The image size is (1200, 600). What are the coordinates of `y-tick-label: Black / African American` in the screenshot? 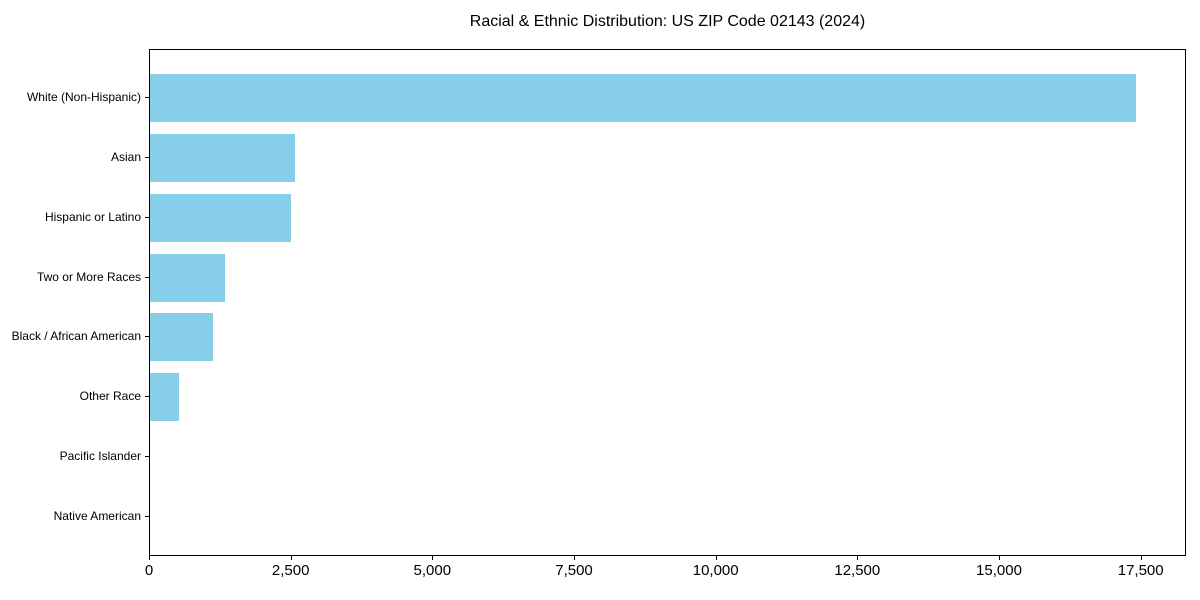 It's located at (76, 336).